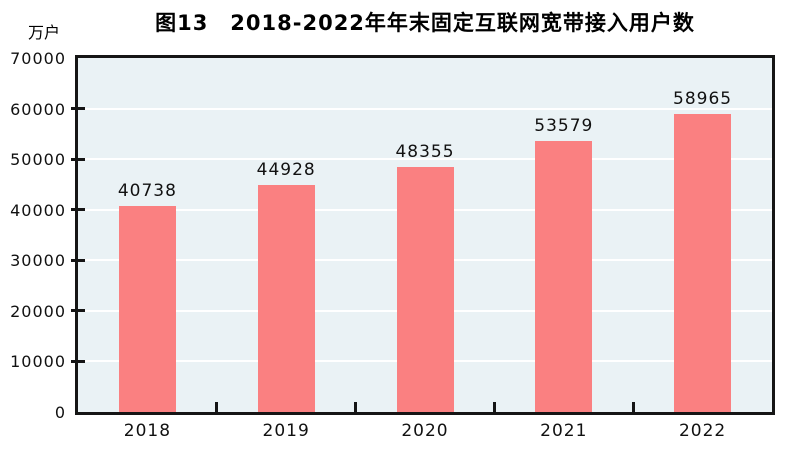 Image resolution: width=800 pixels, height=458 pixels. I want to click on y-axis-label-40000: 40000, so click(38, 210).